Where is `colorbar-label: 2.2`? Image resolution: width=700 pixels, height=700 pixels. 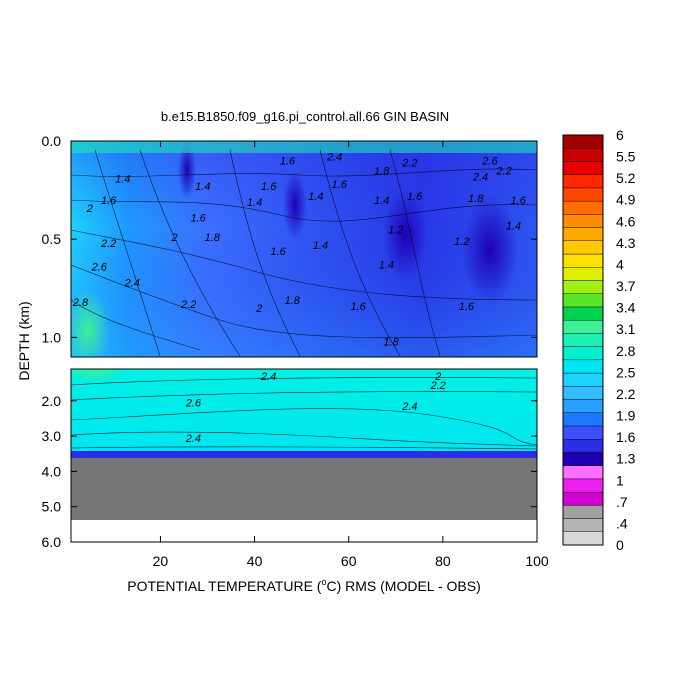 colorbar-label: 2.2 is located at coordinates (626, 394).